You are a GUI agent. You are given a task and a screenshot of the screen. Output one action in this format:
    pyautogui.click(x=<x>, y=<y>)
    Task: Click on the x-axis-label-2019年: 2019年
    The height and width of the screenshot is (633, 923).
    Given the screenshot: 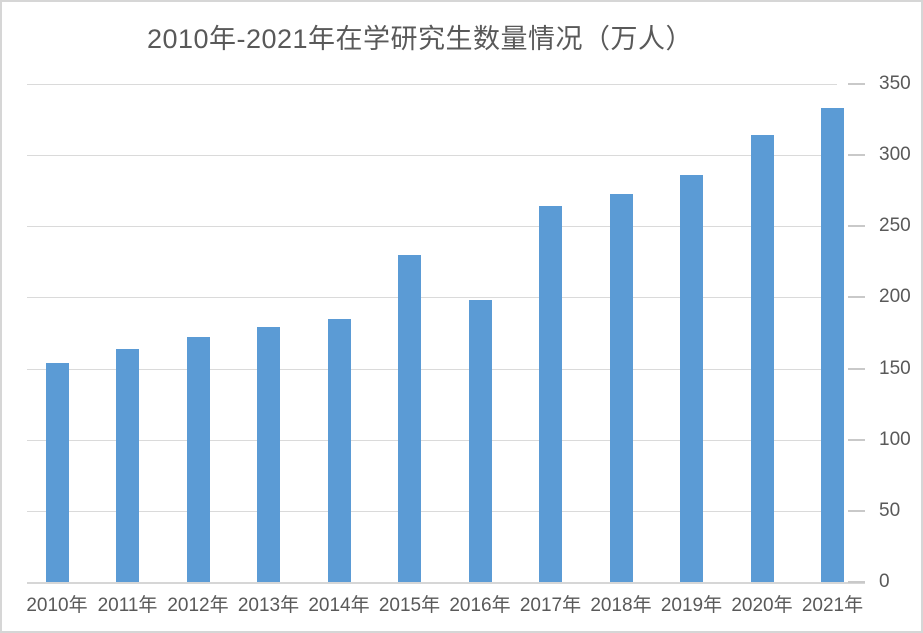 What is the action you would take?
    pyautogui.click(x=691, y=605)
    